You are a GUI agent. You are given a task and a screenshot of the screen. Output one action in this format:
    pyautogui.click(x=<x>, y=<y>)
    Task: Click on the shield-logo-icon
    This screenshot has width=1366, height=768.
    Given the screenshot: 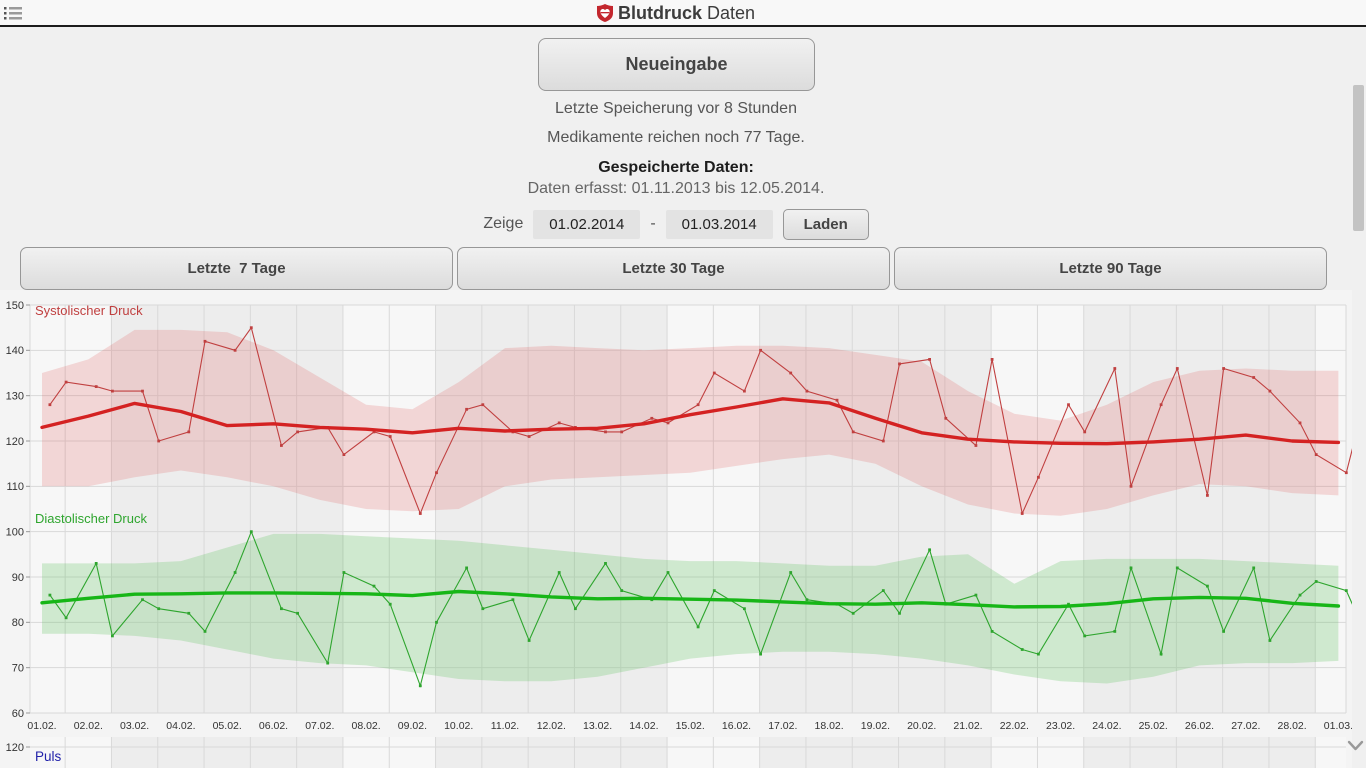 What is the action you would take?
    pyautogui.click(x=604, y=13)
    